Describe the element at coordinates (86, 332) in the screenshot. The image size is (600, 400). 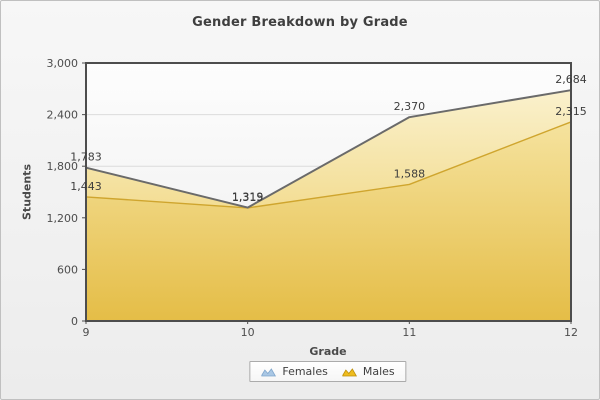
I see `x-tick-label: 9` at that location.